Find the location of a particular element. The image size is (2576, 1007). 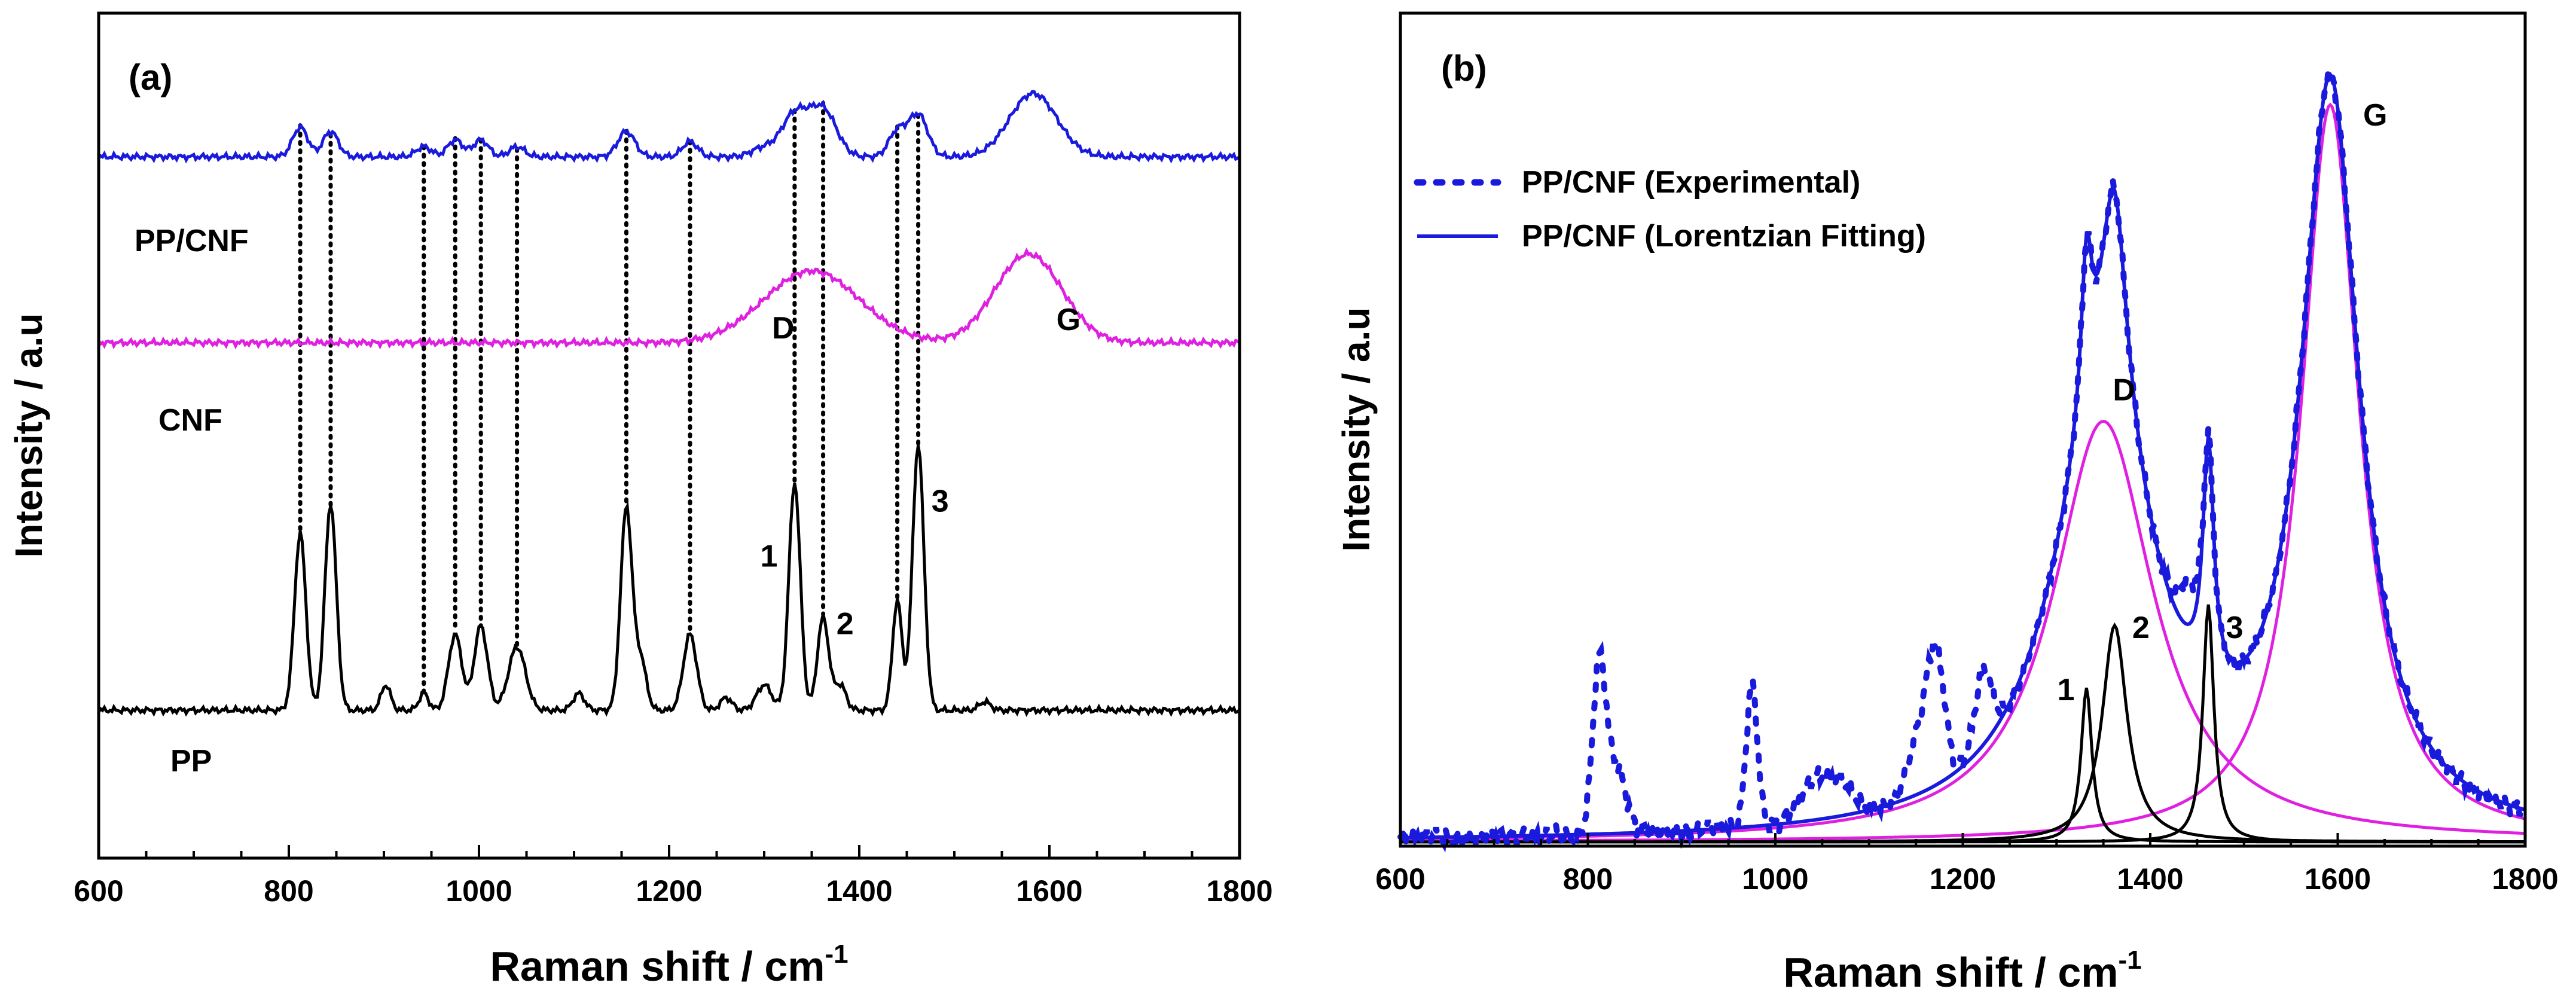

series-cnf is located at coordinates (669, 298).